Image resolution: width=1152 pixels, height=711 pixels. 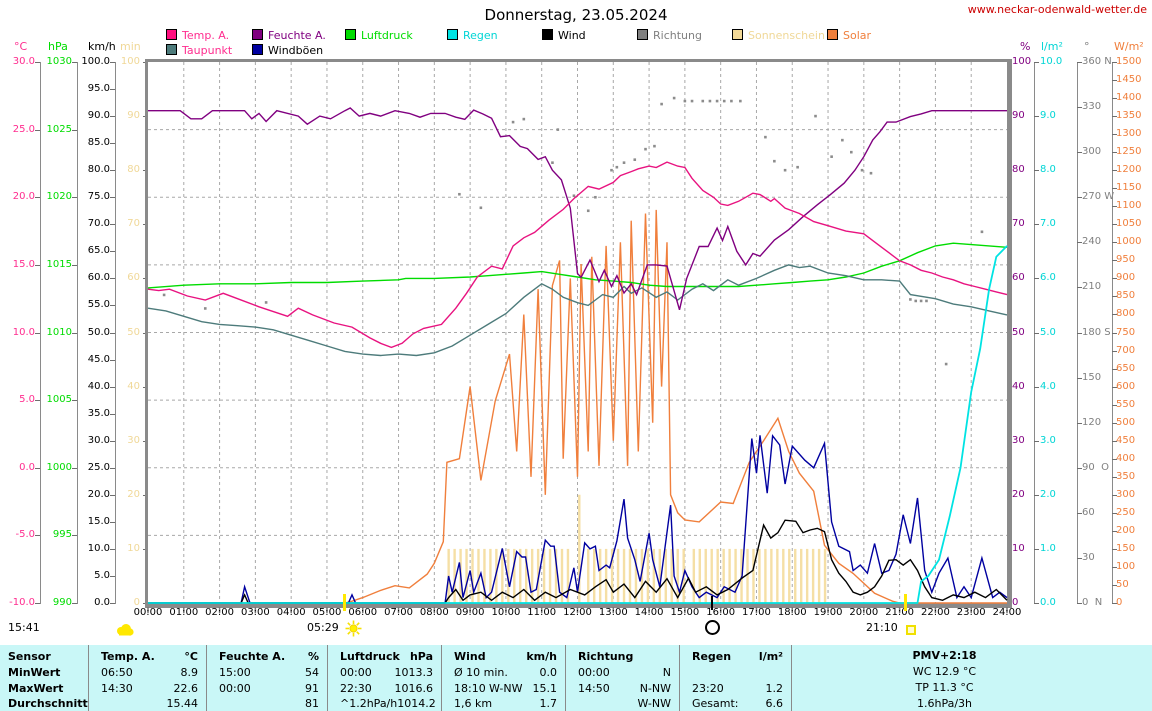 I want to click on axis-tick-label: 330, so click(x=1092, y=107).